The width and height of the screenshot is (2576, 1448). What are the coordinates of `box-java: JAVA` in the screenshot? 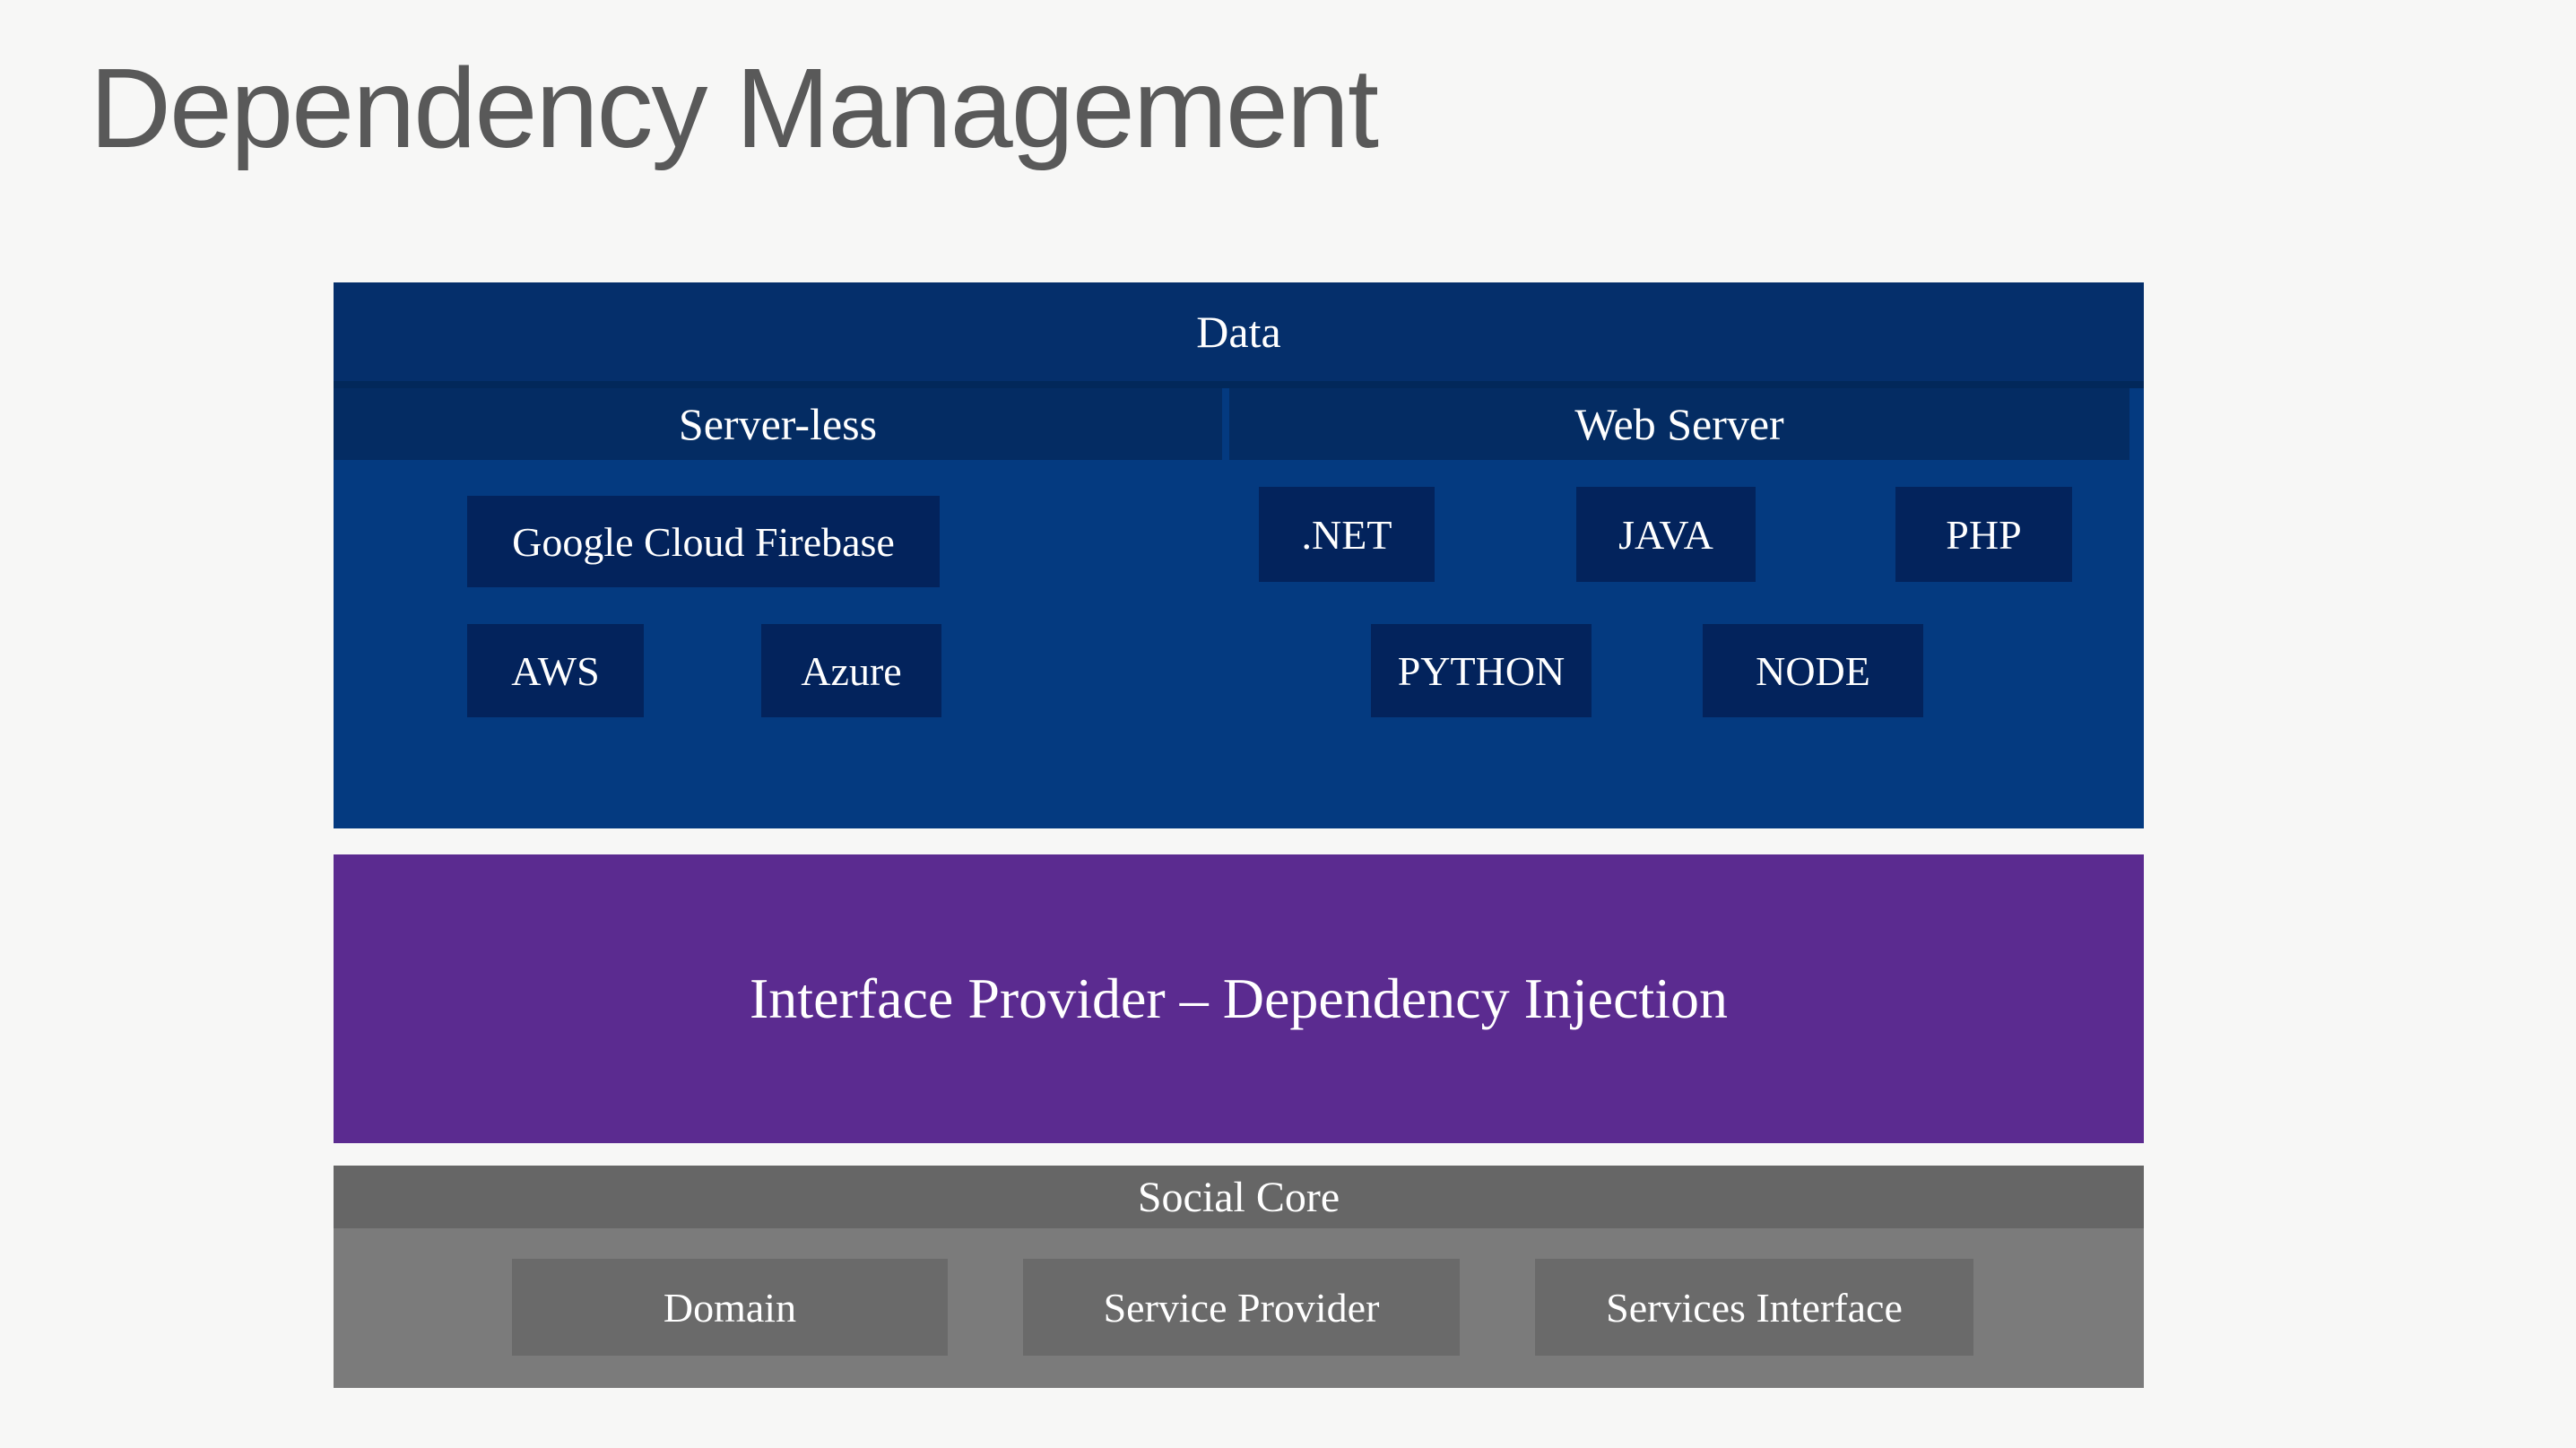 It's located at (1666, 534).